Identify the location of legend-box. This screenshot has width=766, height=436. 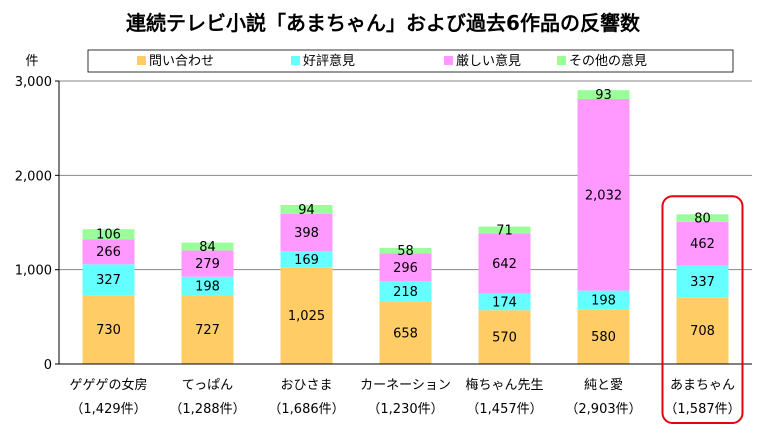
(410, 61).